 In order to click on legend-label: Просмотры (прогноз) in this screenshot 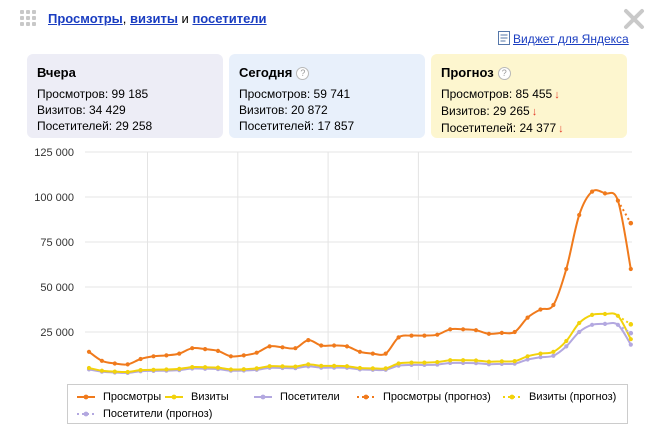, I will do `click(437, 397)`.